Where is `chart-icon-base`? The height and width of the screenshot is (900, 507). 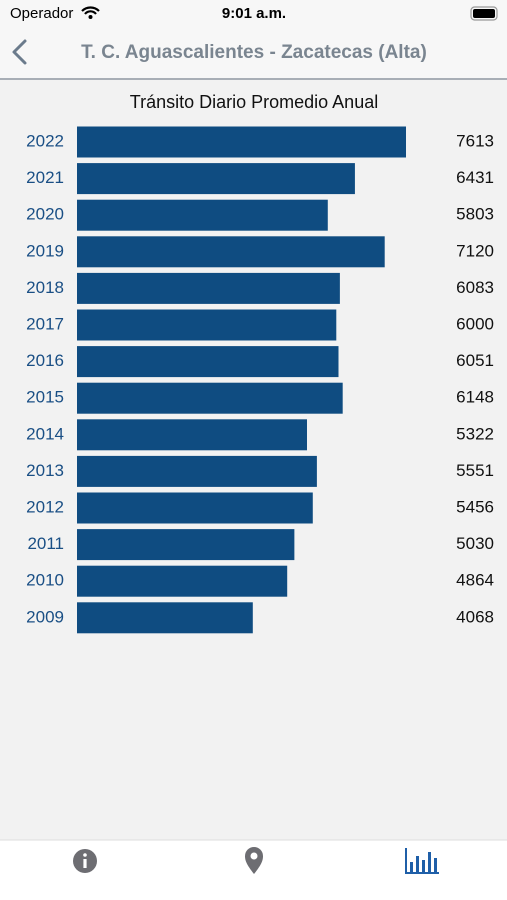 chart-icon-base is located at coordinates (422, 873).